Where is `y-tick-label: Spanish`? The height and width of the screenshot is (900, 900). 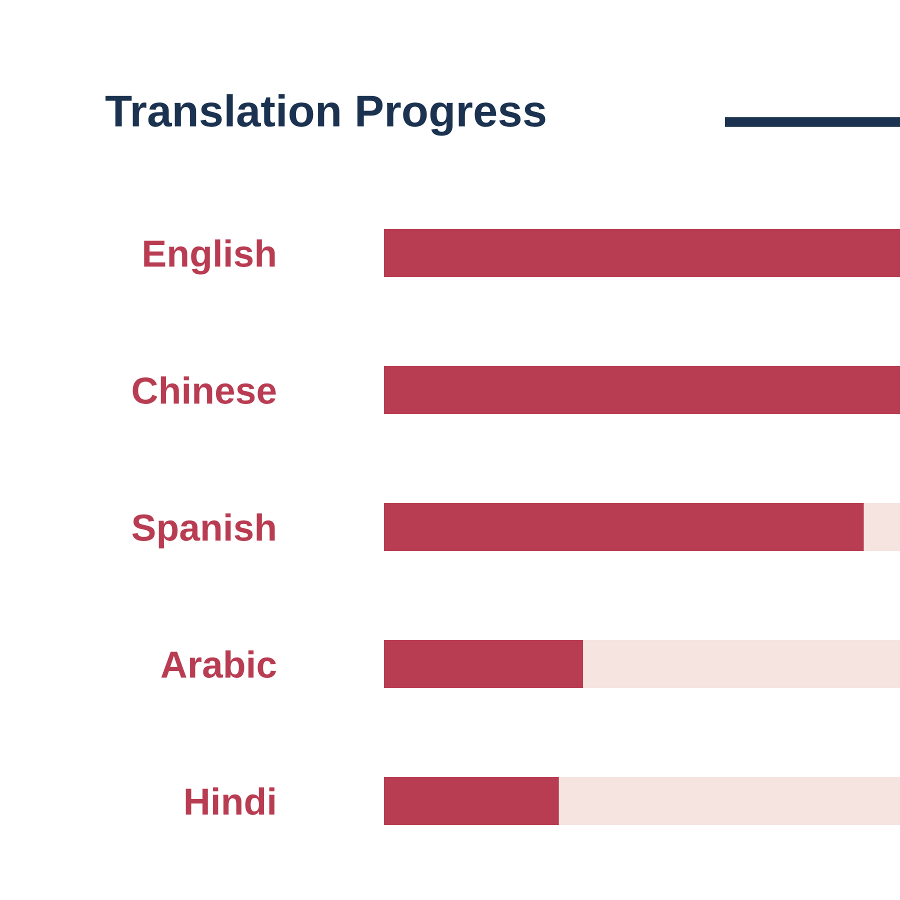 y-tick-label: Spanish is located at coordinates (203, 530).